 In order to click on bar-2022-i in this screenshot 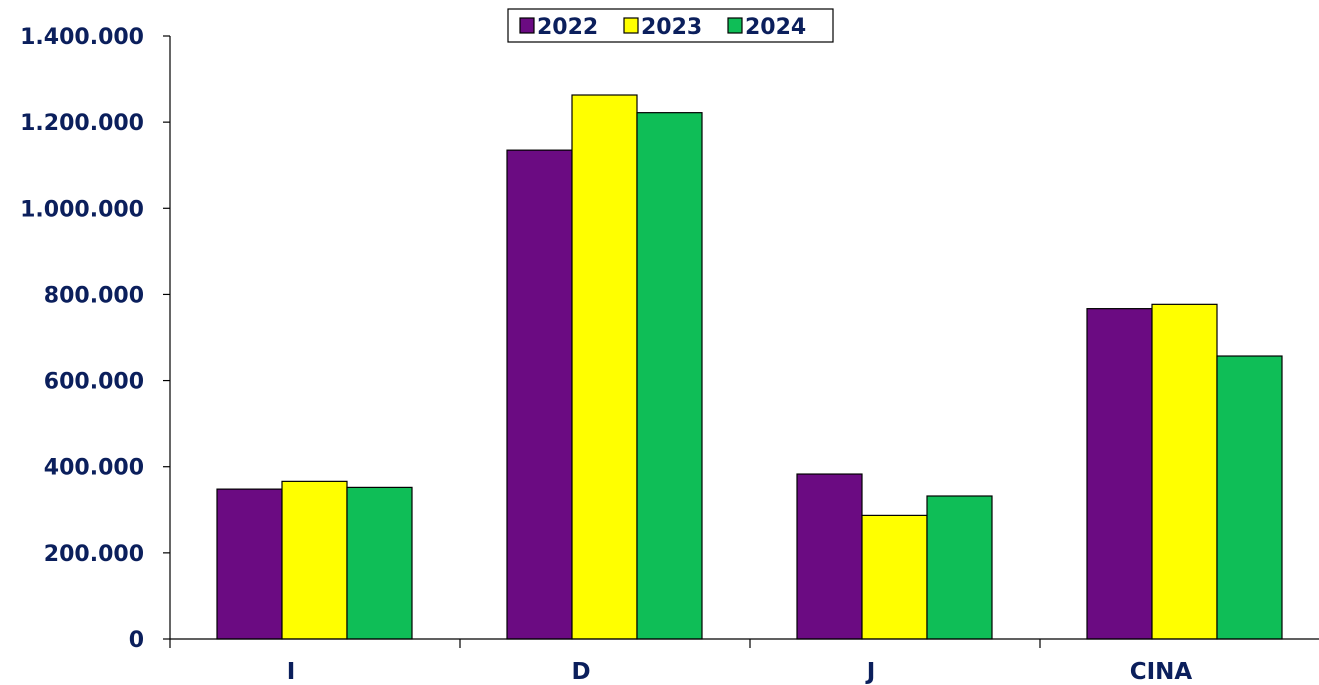, I will do `click(249, 564)`.